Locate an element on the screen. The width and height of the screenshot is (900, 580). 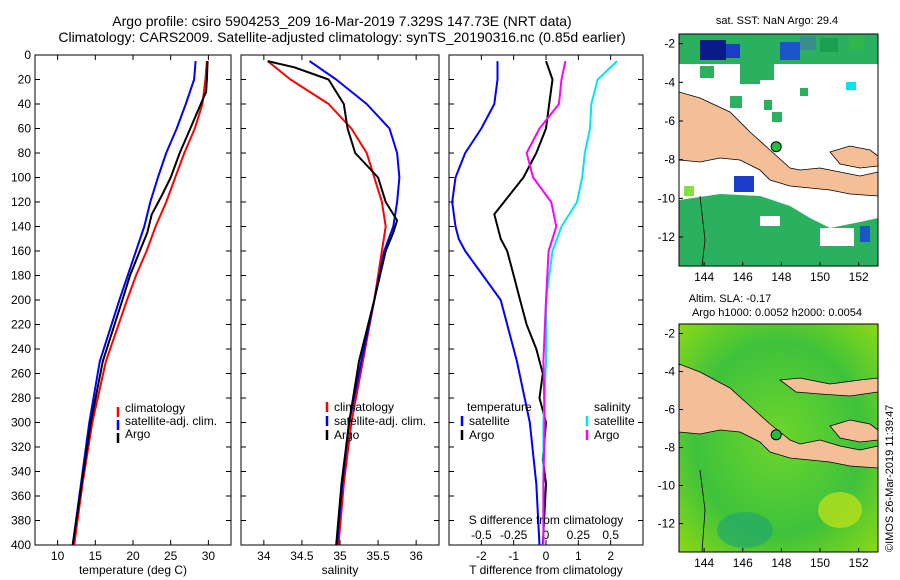
series-climatology is located at coordinates (327, 302).